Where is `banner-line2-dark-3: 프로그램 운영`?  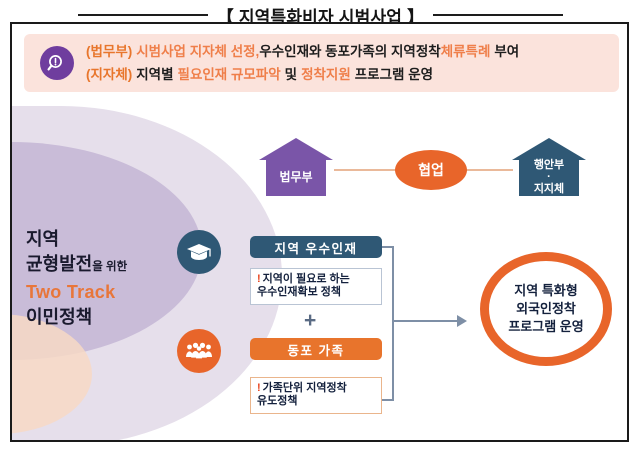
banner-line2-dark-3: 프로그램 운영 is located at coordinates (394, 74).